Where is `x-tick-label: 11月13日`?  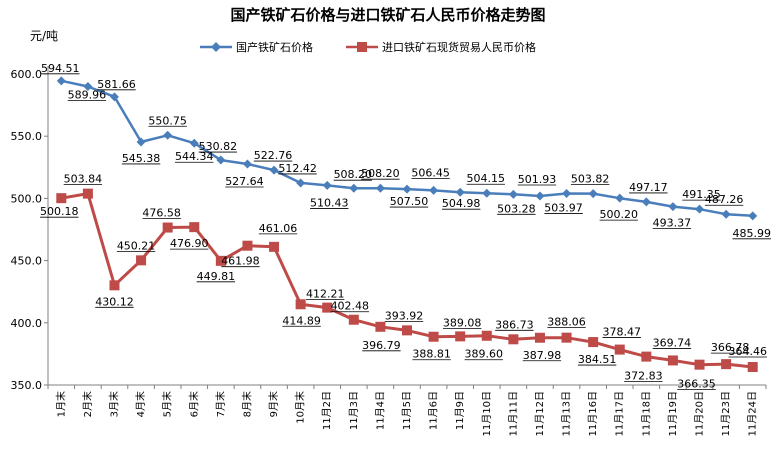 x-tick-label: 11月13日 is located at coordinates (567, 413).